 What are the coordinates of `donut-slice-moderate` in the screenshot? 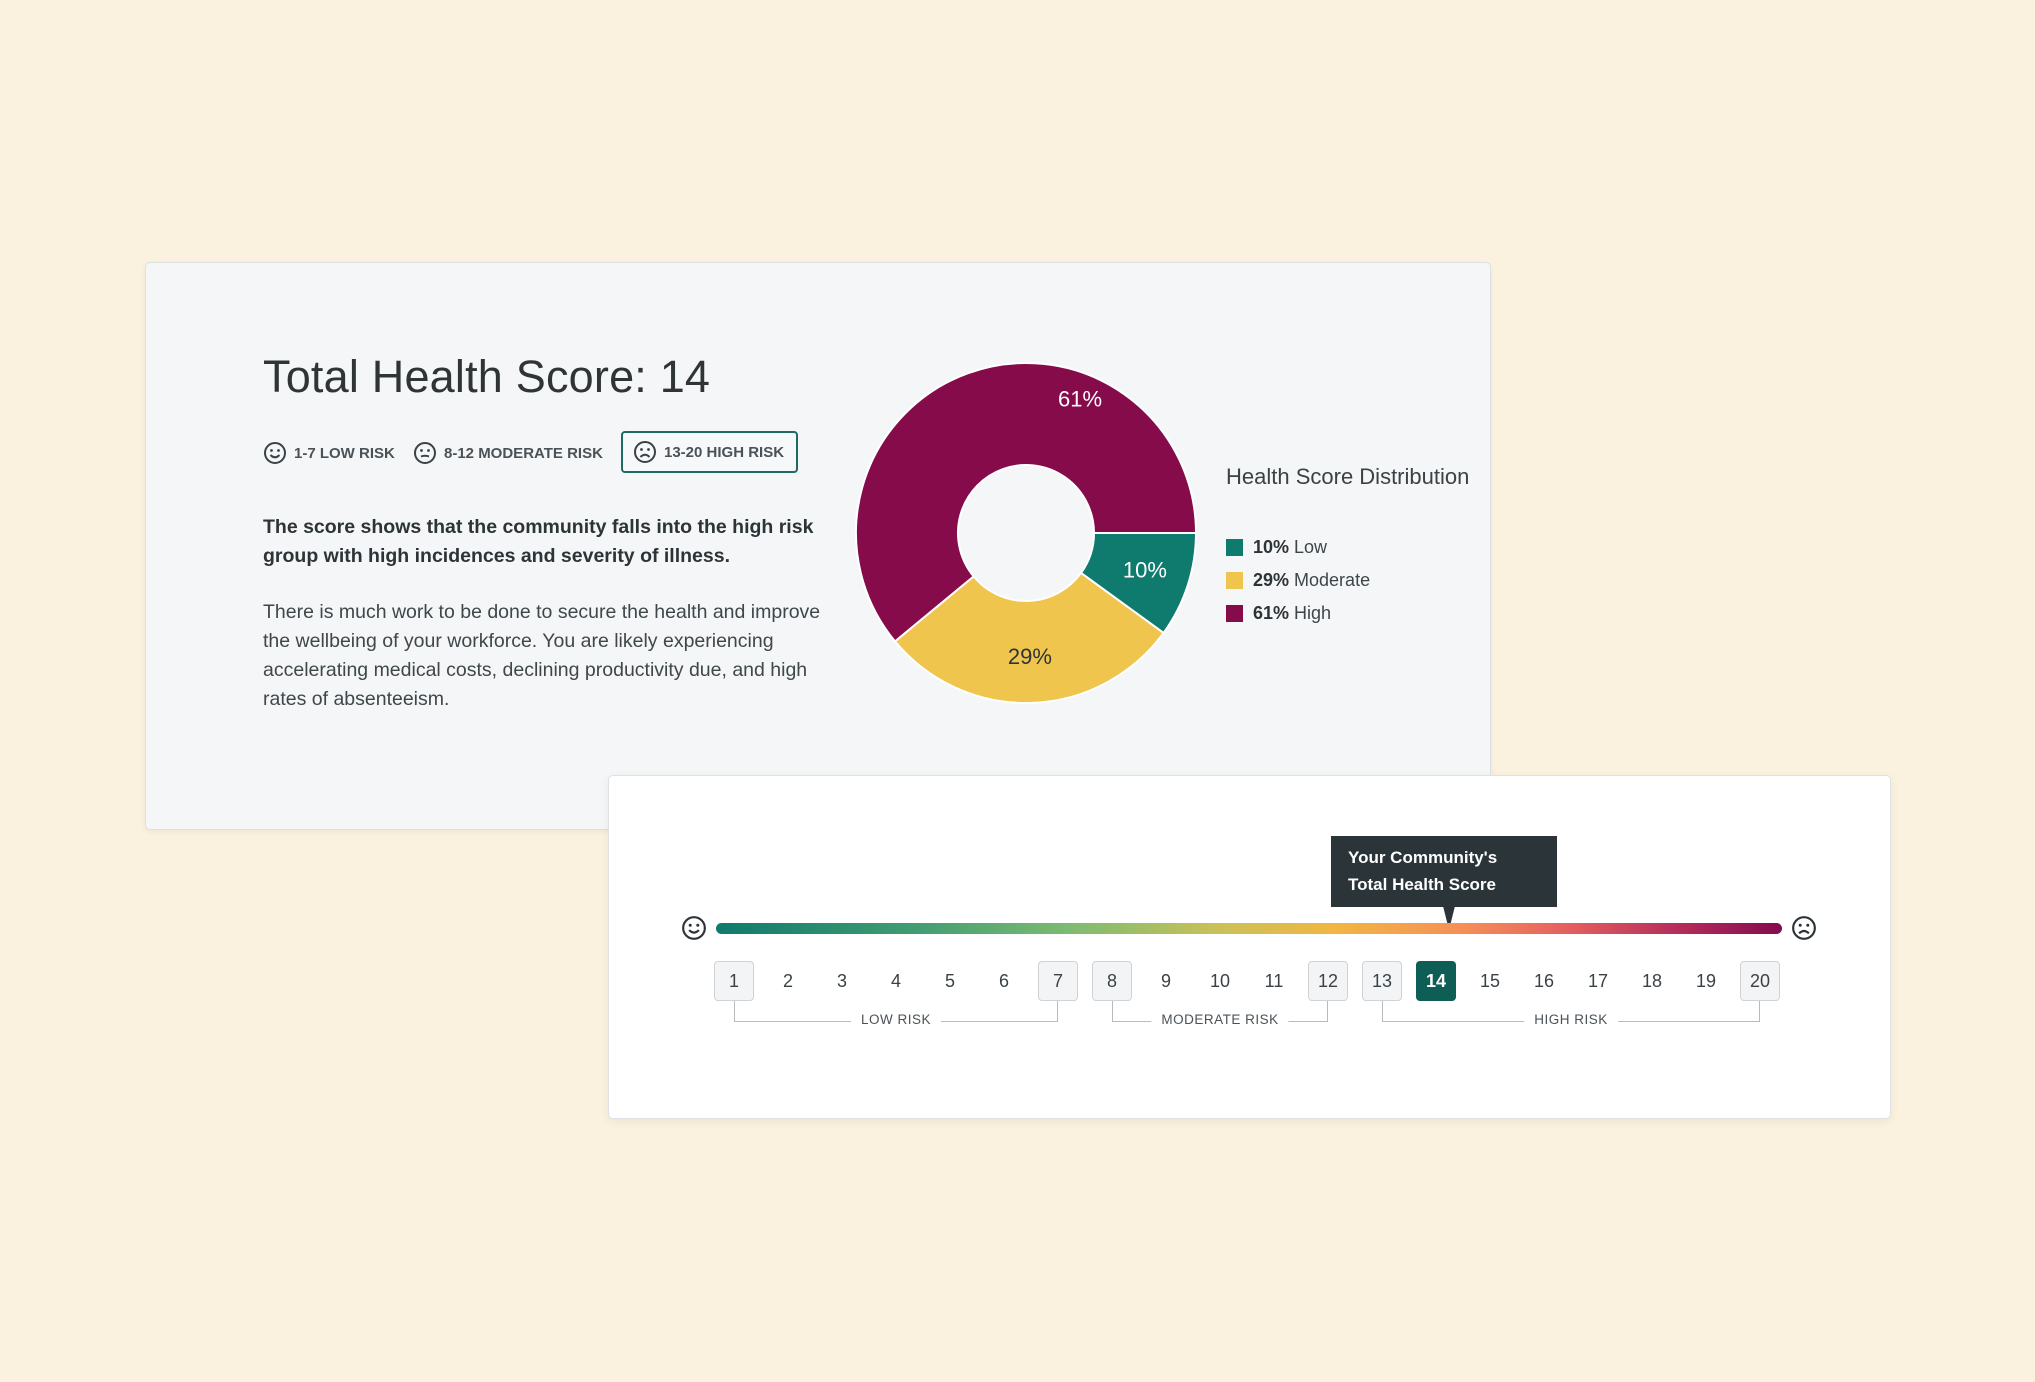 It's located at (1029, 637).